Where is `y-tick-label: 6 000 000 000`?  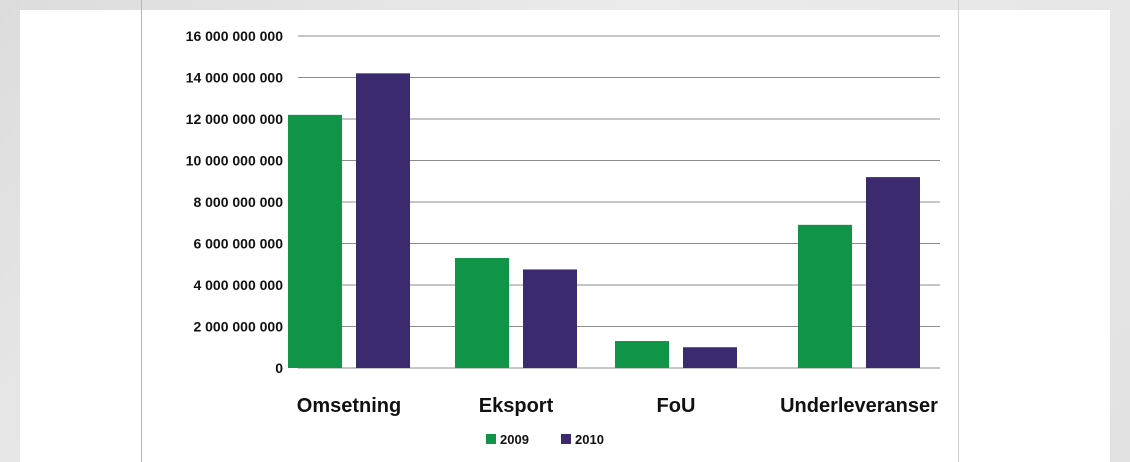
y-tick-label: 6 000 000 000 is located at coordinates (238, 244).